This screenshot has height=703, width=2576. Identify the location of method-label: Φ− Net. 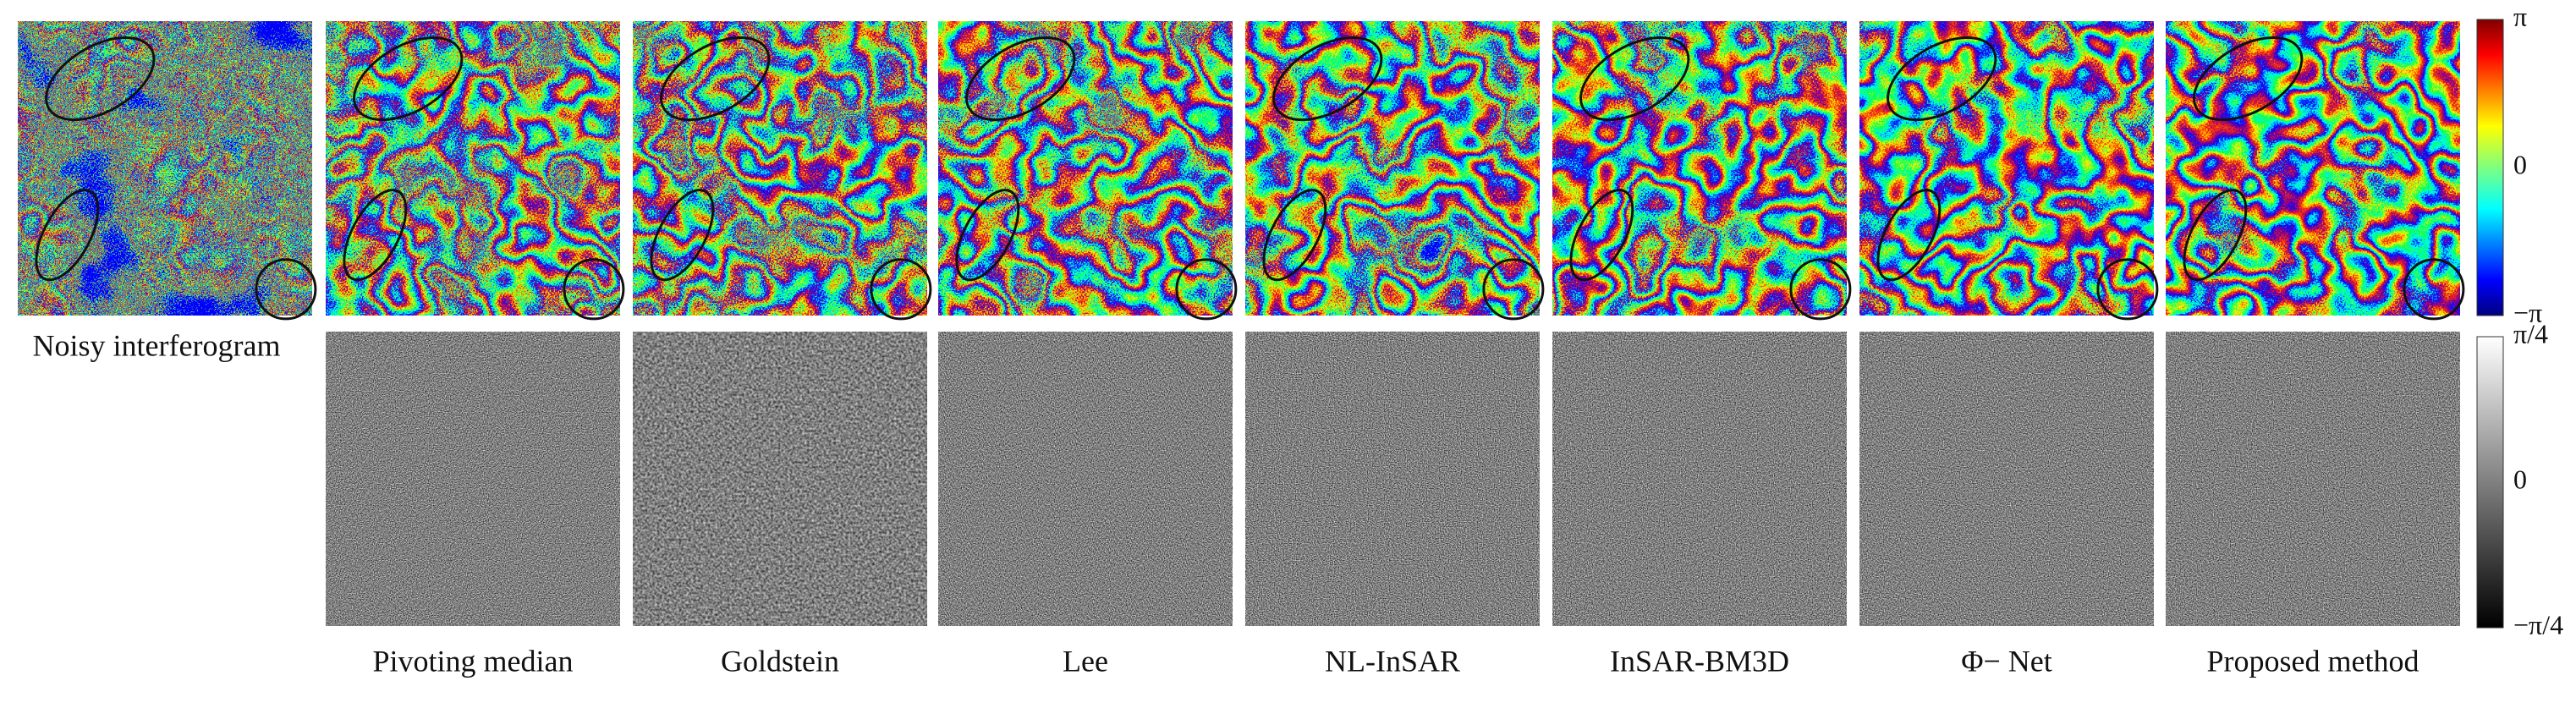
(2007, 661).